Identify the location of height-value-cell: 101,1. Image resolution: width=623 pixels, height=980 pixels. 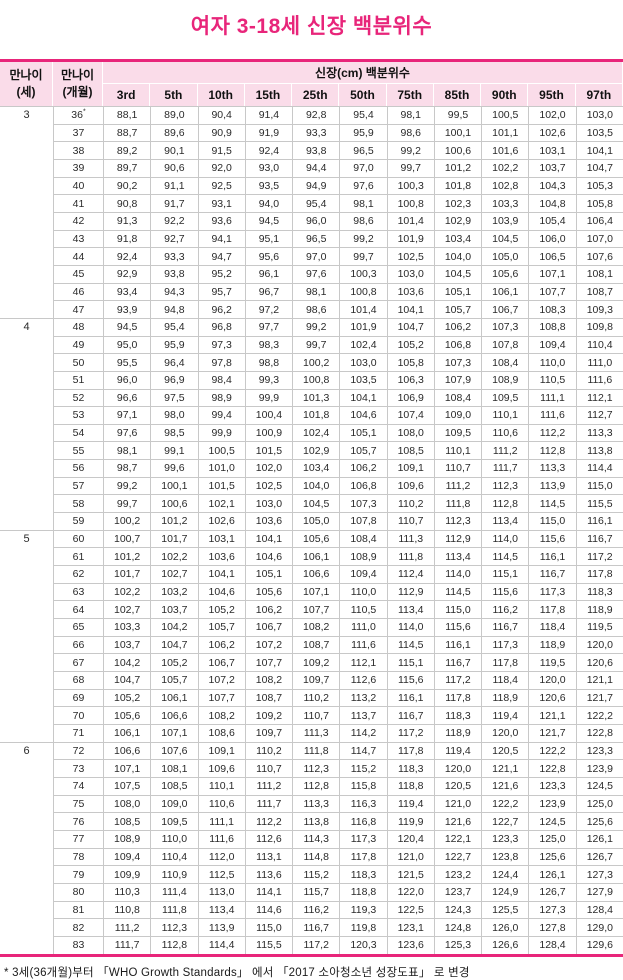
(505, 132).